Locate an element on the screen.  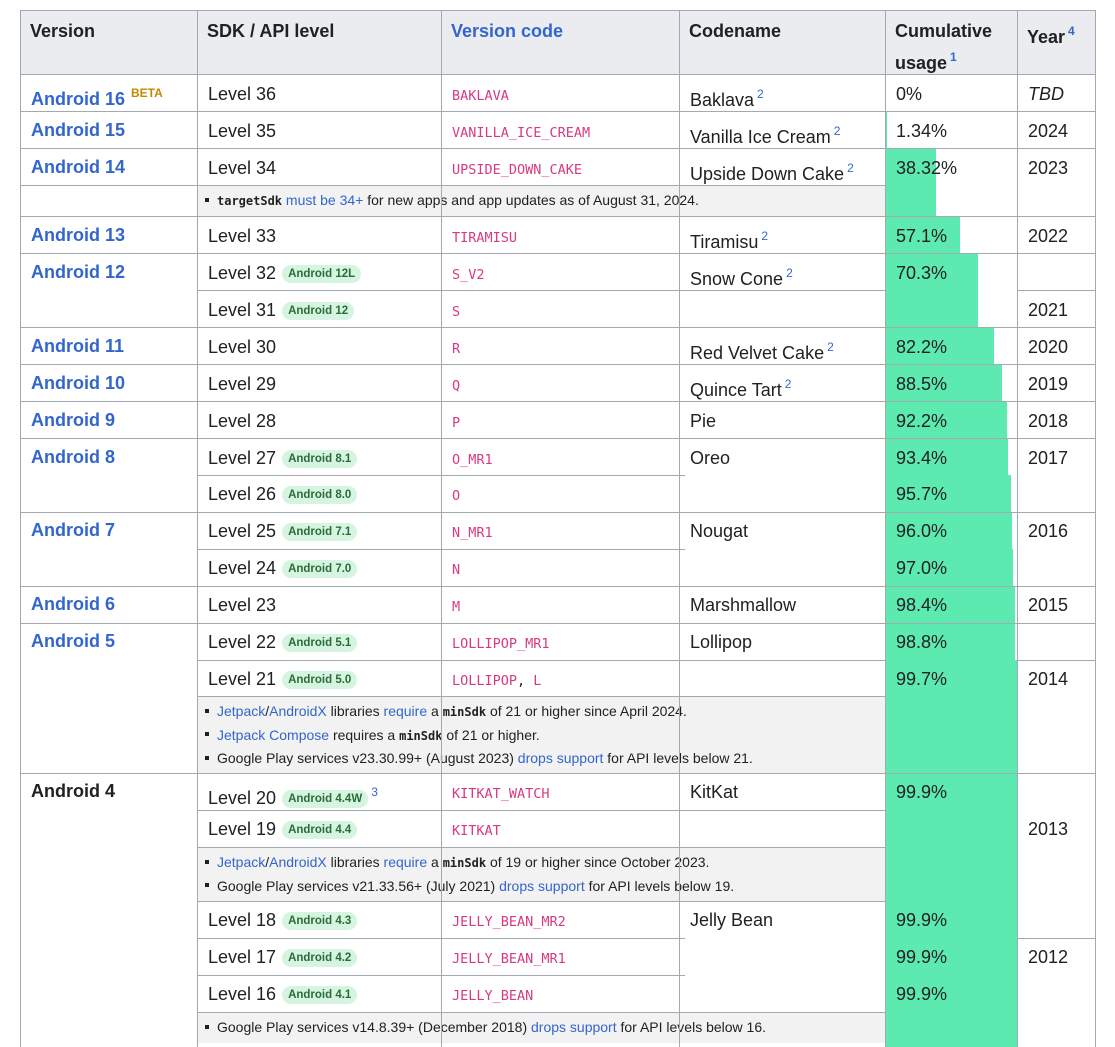
version-android-13-link: Android 13 is located at coordinates (78, 235).